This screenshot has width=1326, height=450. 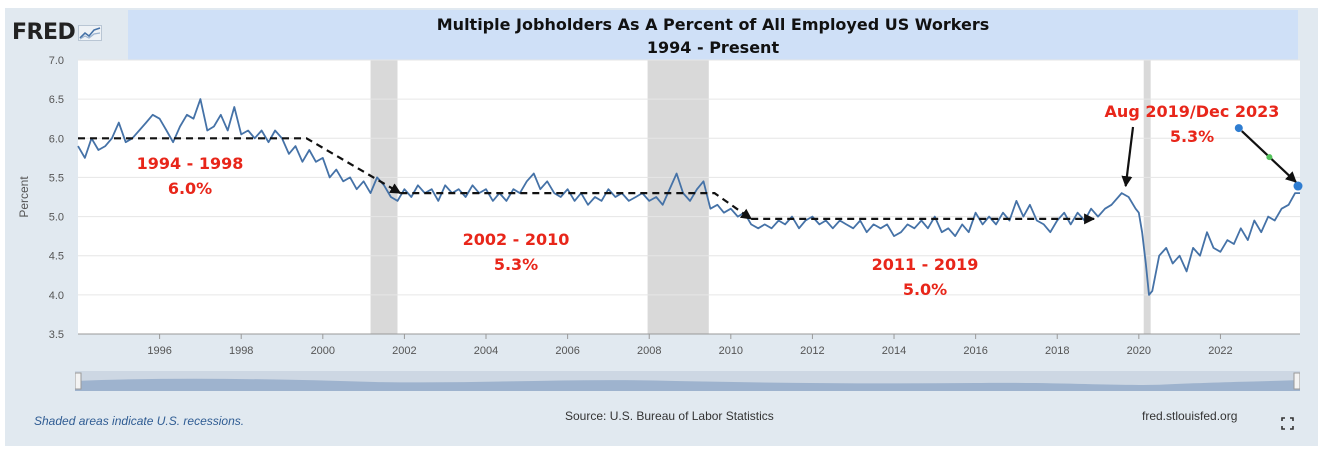 I want to click on y-tick-label: 5.5, so click(x=56, y=178).